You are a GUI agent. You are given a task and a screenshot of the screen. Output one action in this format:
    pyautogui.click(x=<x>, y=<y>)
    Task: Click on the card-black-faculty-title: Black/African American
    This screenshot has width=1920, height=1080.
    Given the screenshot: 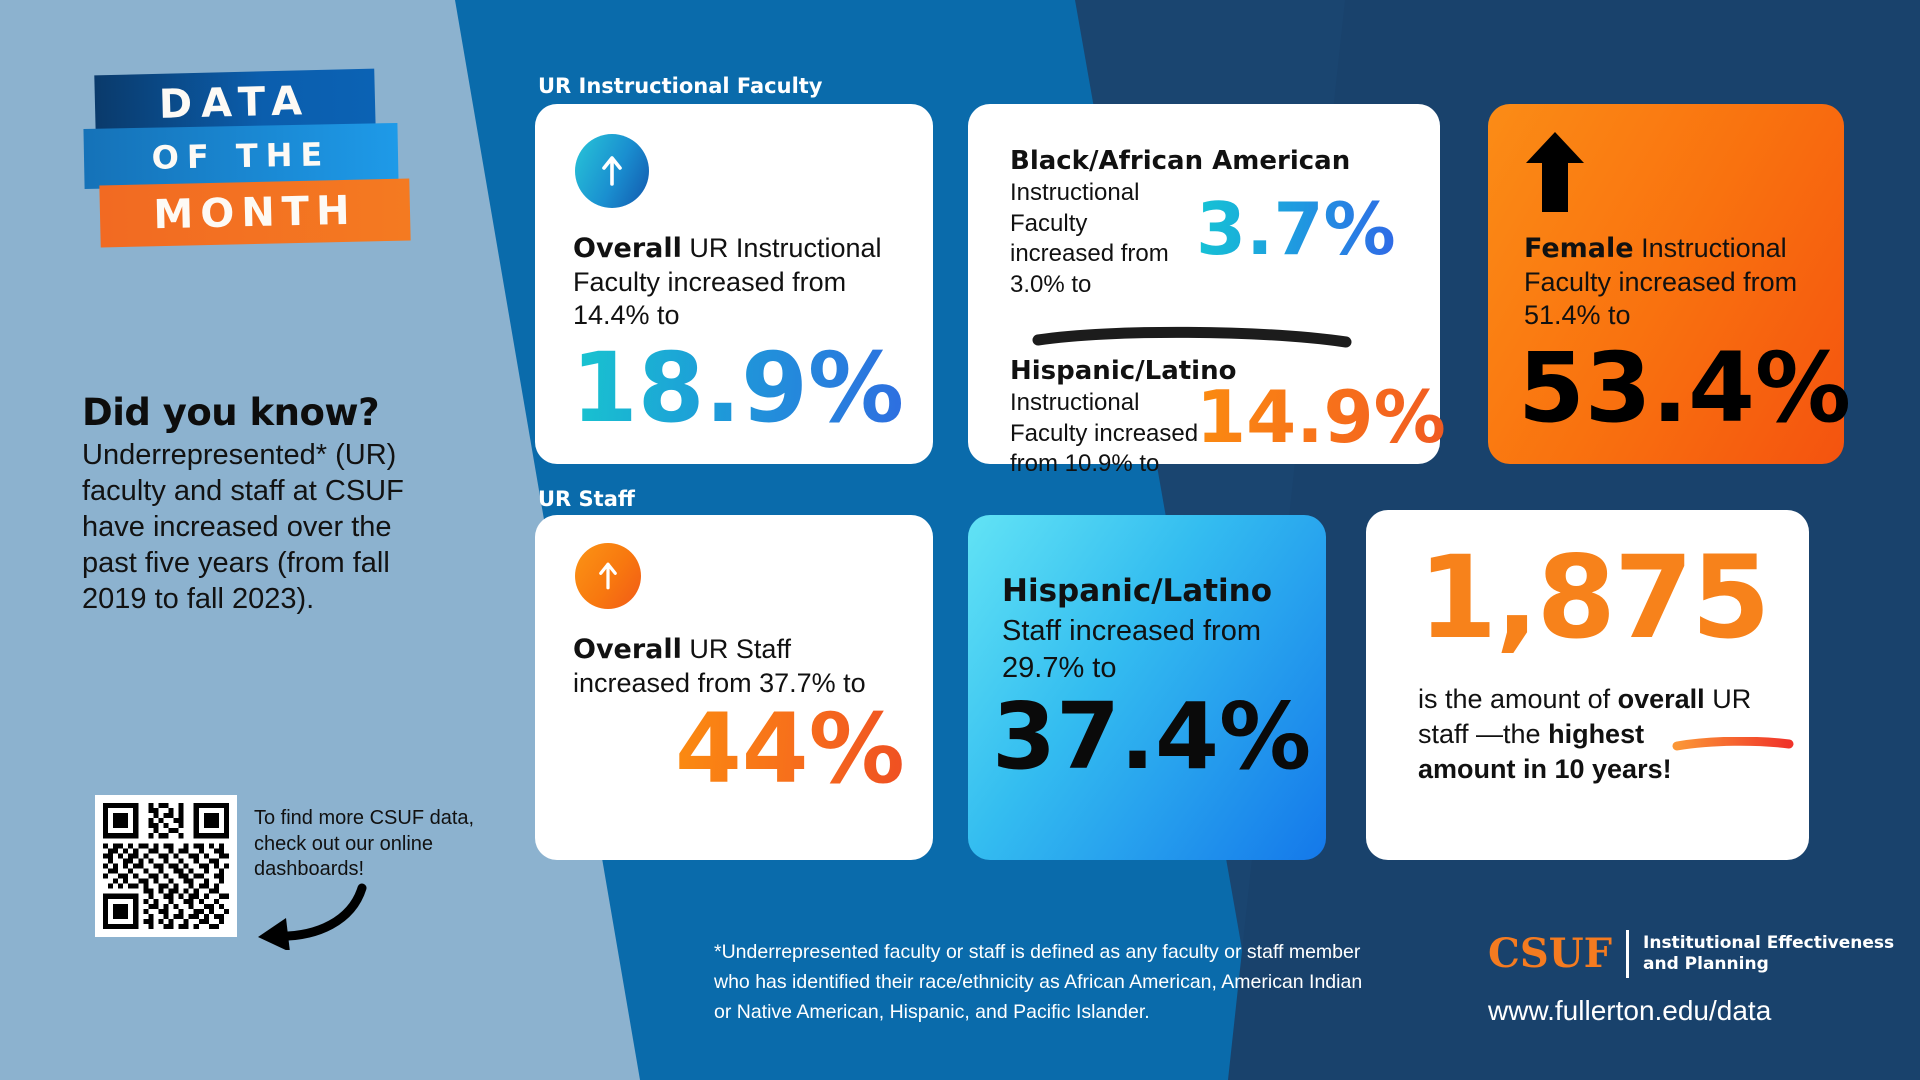 What is the action you would take?
    pyautogui.click(x=1180, y=161)
    